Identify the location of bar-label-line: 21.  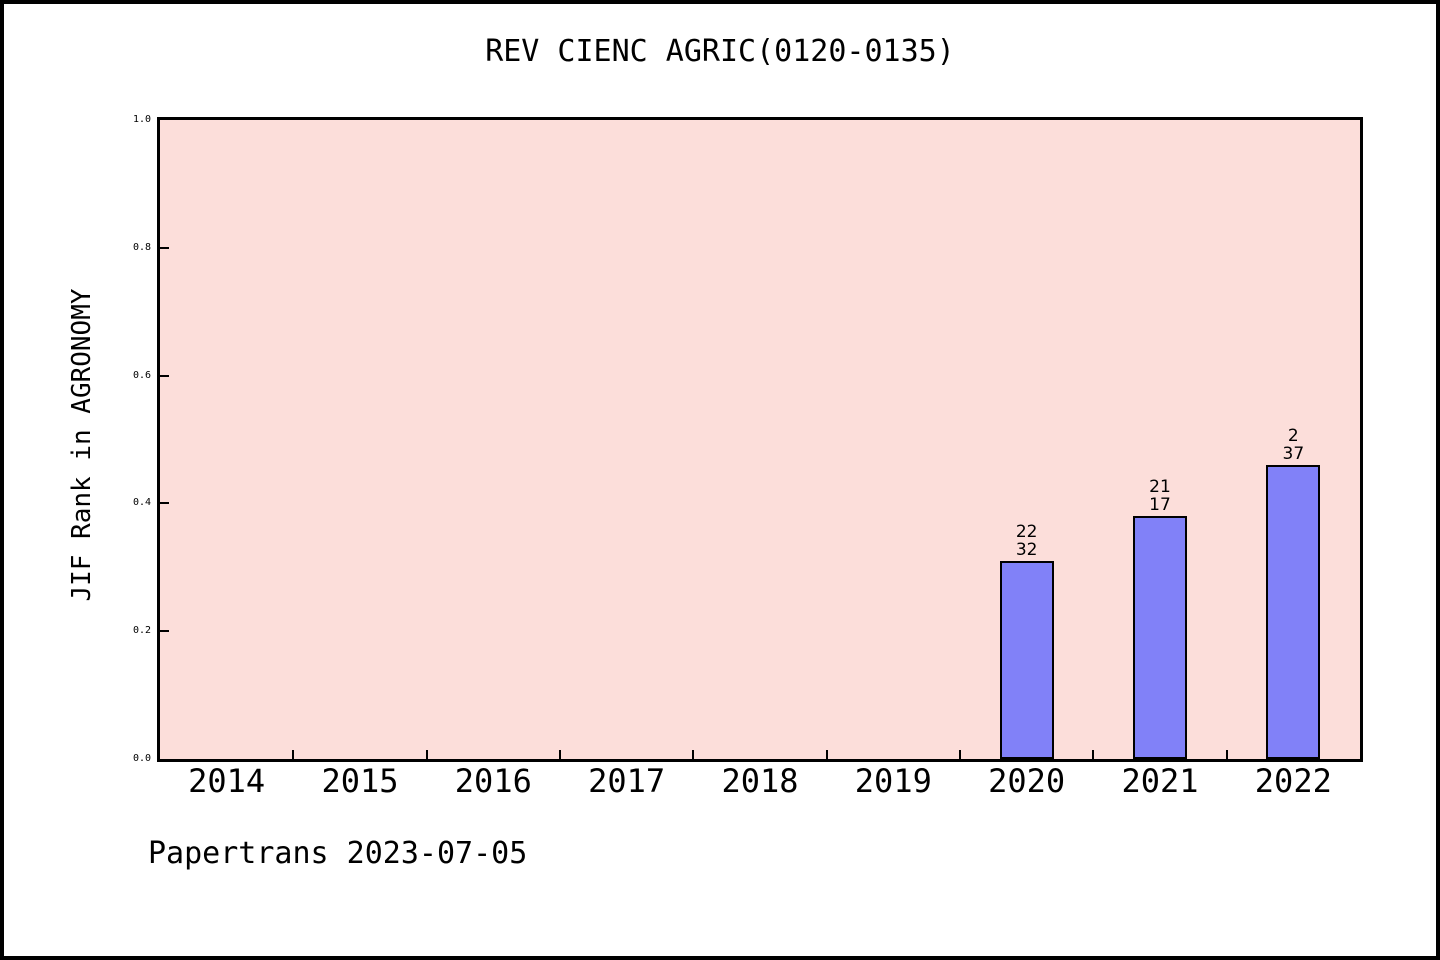
(1160, 487).